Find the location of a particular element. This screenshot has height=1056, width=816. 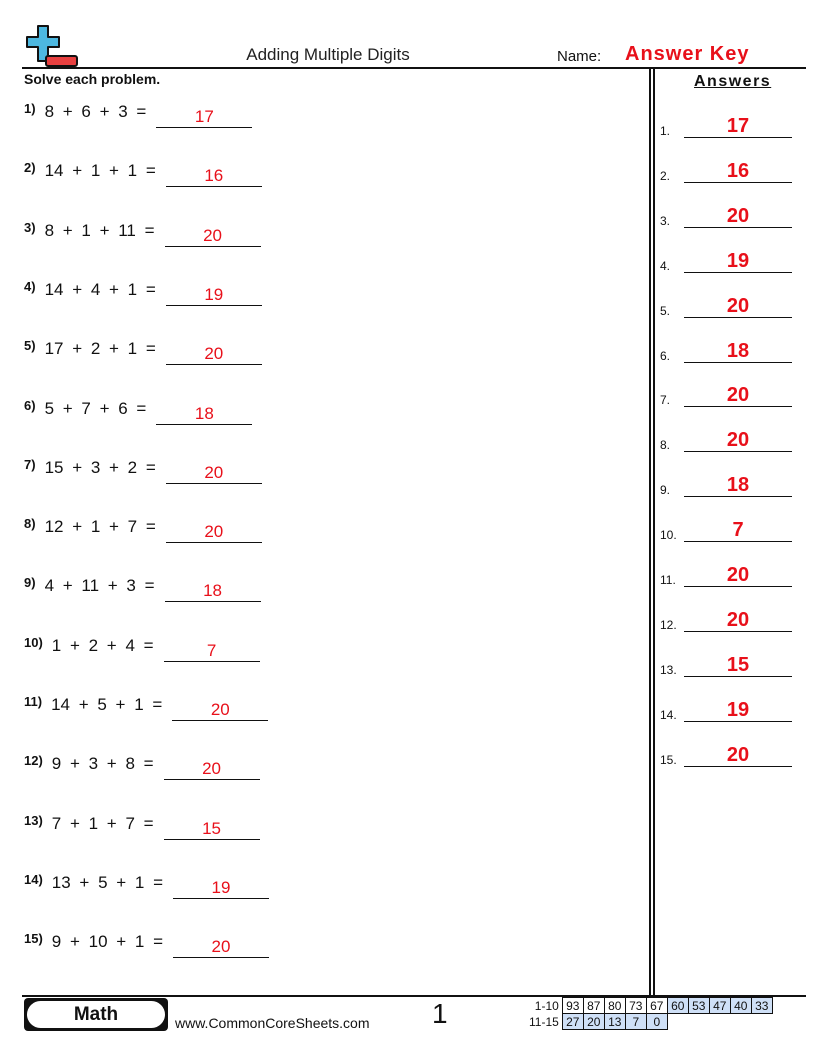

problem-expression: 12 + 1 + 7 = is located at coordinates (100, 527).